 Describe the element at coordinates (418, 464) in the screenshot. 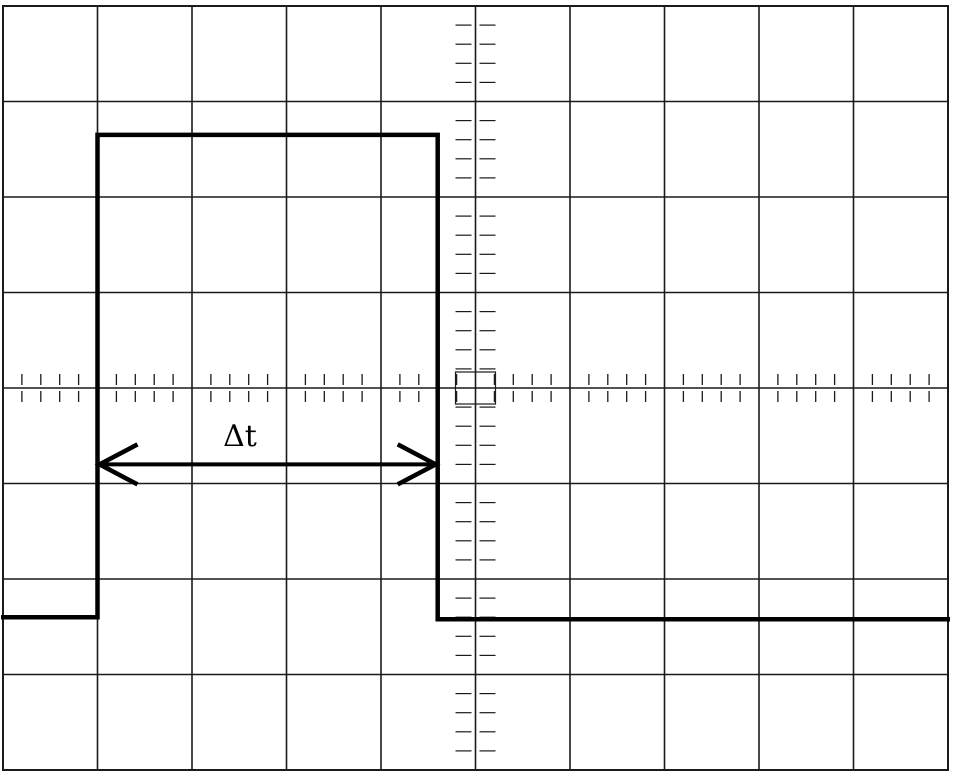

I see `delta-t-arrowhead-right` at that location.